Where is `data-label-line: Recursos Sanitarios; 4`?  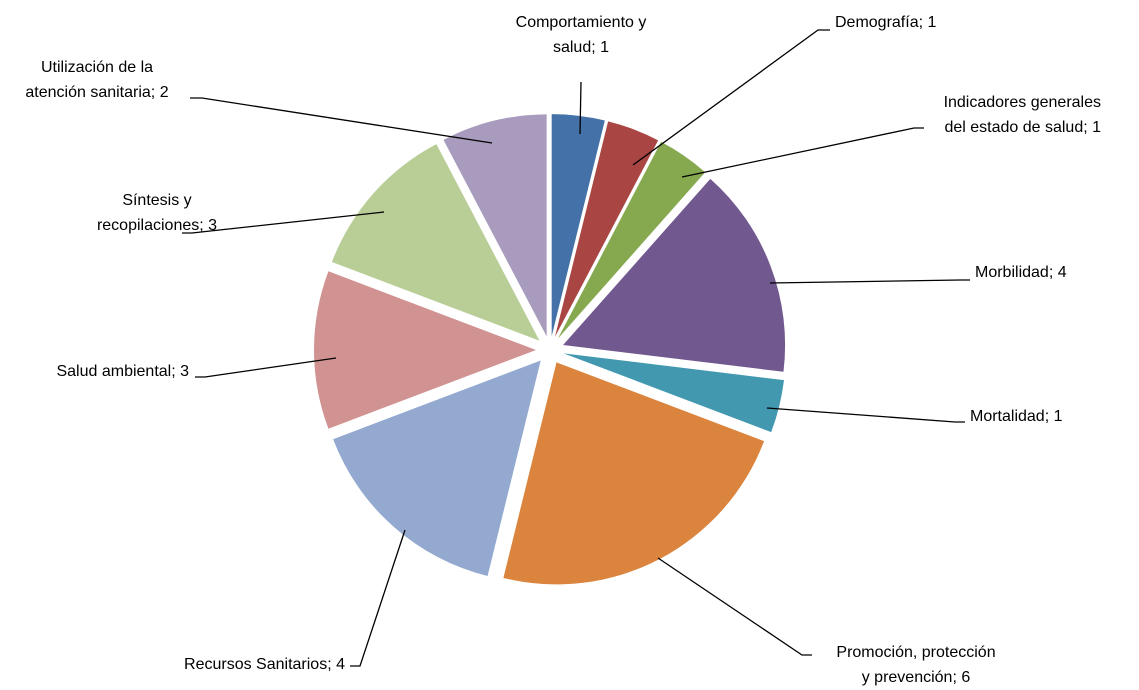
data-label-line: Recursos Sanitarios; 4 is located at coordinates (264, 664).